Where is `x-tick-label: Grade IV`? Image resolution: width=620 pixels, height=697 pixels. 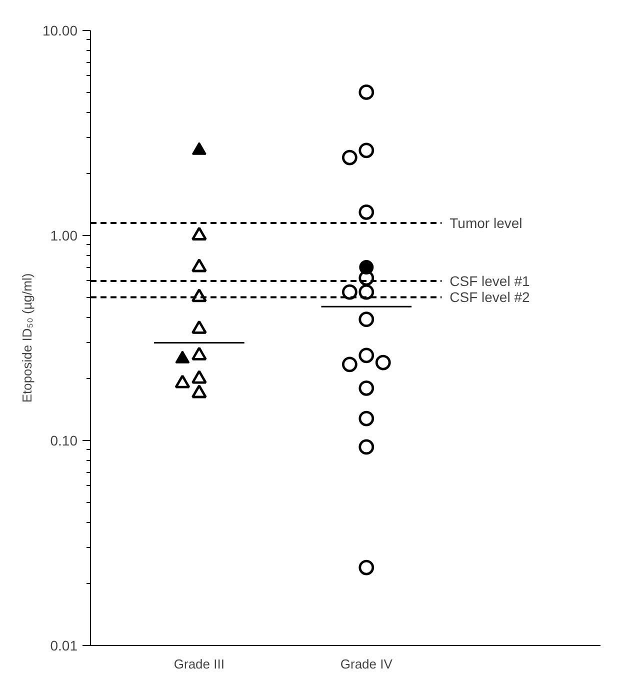 x-tick-label: Grade IV is located at coordinates (366, 664).